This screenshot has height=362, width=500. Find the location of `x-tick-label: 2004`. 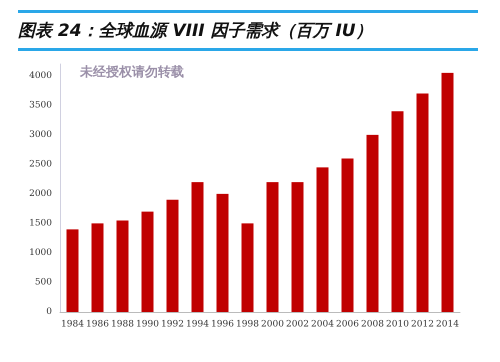

x-tick-label: 2004 is located at coordinates (322, 325).